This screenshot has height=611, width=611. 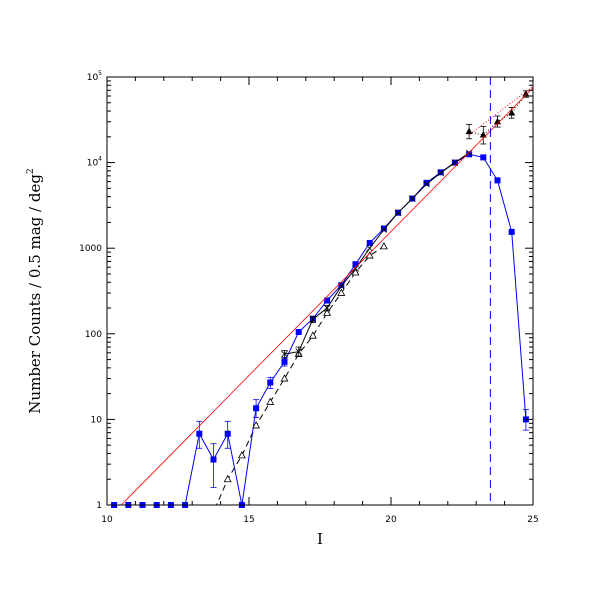 What do you see at coordinates (320, 539) in the screenshot?
I see `x-axis-label: I` at bounding box center [320, 539].